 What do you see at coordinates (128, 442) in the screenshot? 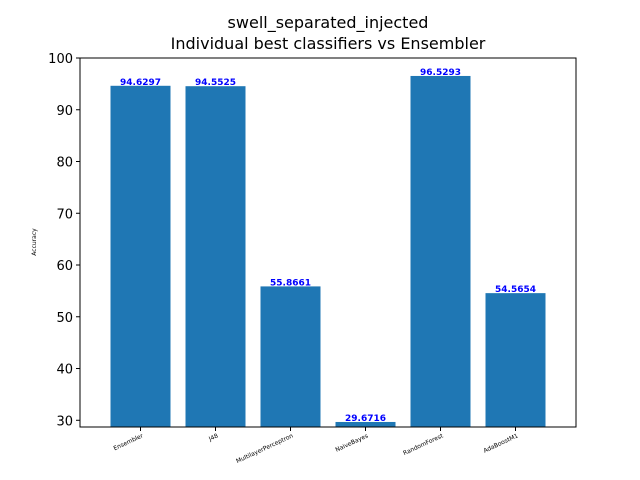
I see `x-tick-label: Ensembler` at bounding box center [128, 442].